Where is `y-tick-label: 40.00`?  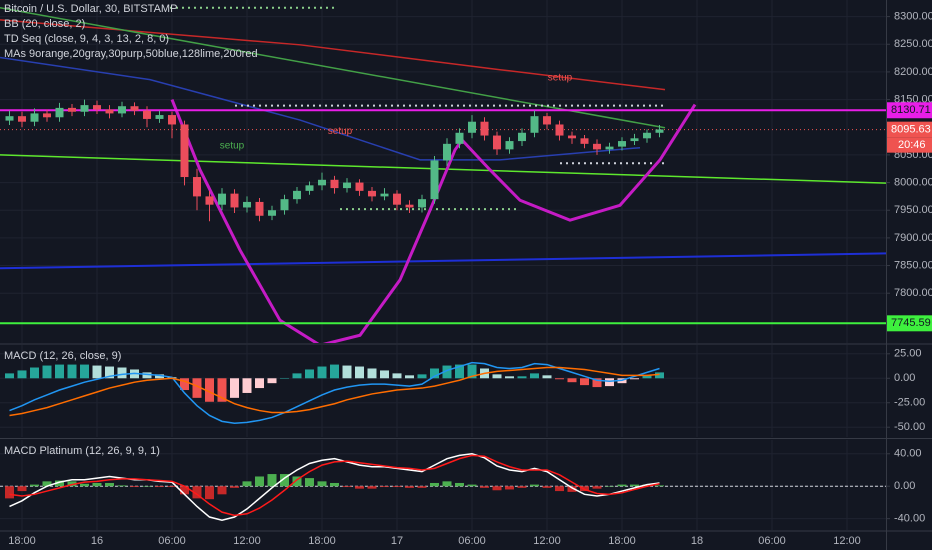 y-tick-label: 40.00 is located at coordinates (908, 454).